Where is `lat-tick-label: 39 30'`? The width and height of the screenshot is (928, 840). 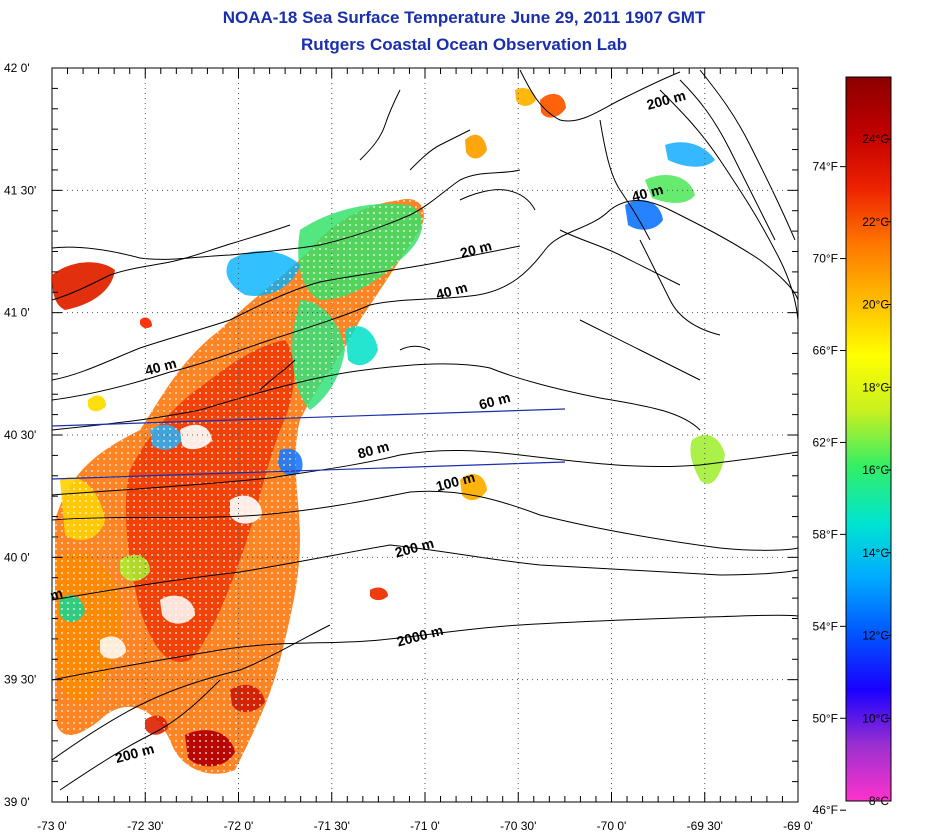
lat-tick-label: 39 30' is located at coordinates (20, 680).